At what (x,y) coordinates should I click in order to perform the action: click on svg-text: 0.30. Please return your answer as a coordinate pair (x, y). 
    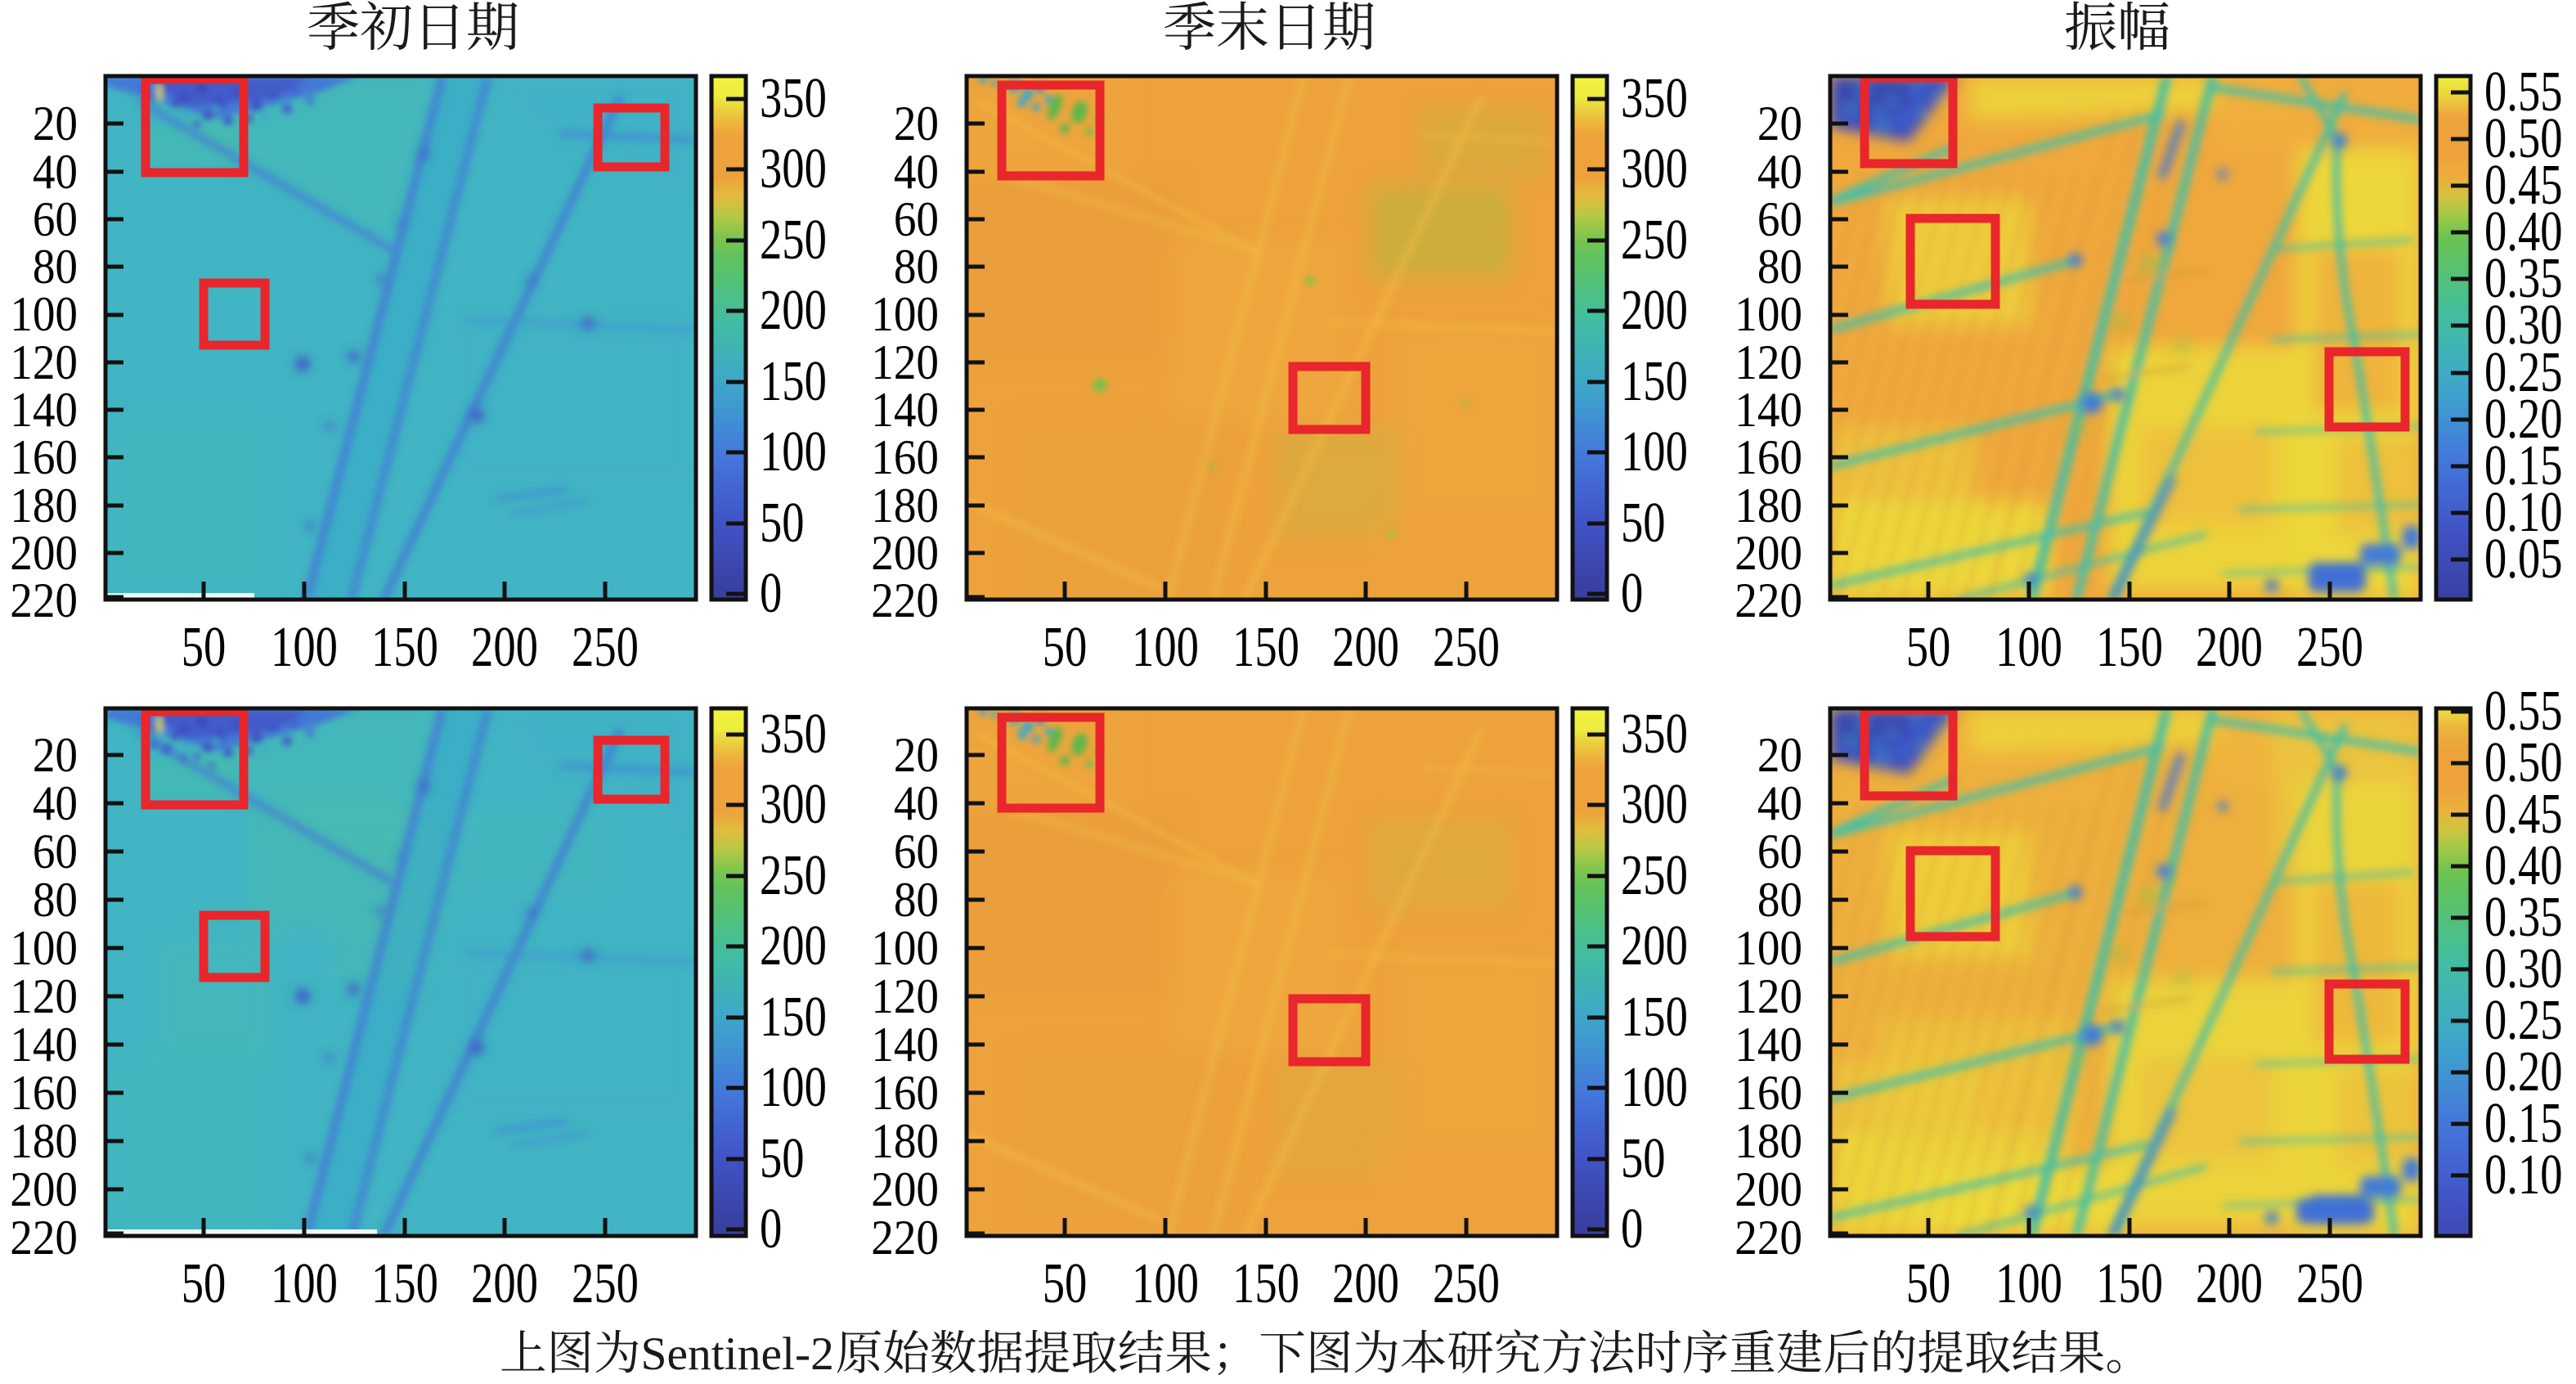
    Looking at the image, I should click on (2523, 968).